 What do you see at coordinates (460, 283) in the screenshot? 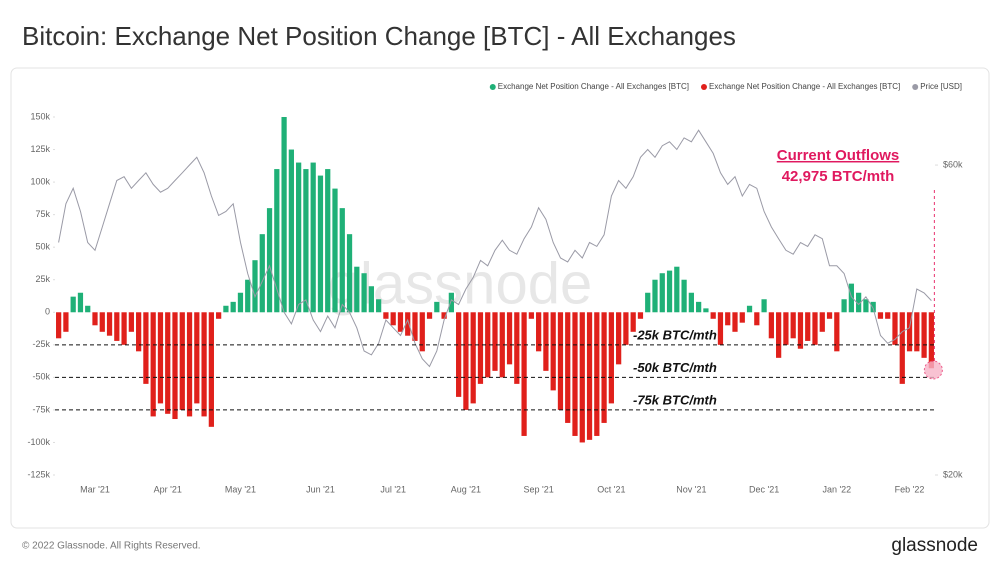
I see `watermark: glassnode` at bounding box center [460, 283].